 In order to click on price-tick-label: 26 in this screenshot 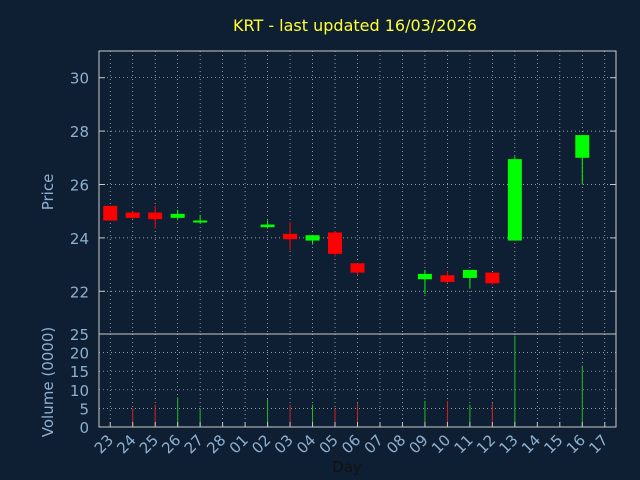, I will do `click(79, 185)`.